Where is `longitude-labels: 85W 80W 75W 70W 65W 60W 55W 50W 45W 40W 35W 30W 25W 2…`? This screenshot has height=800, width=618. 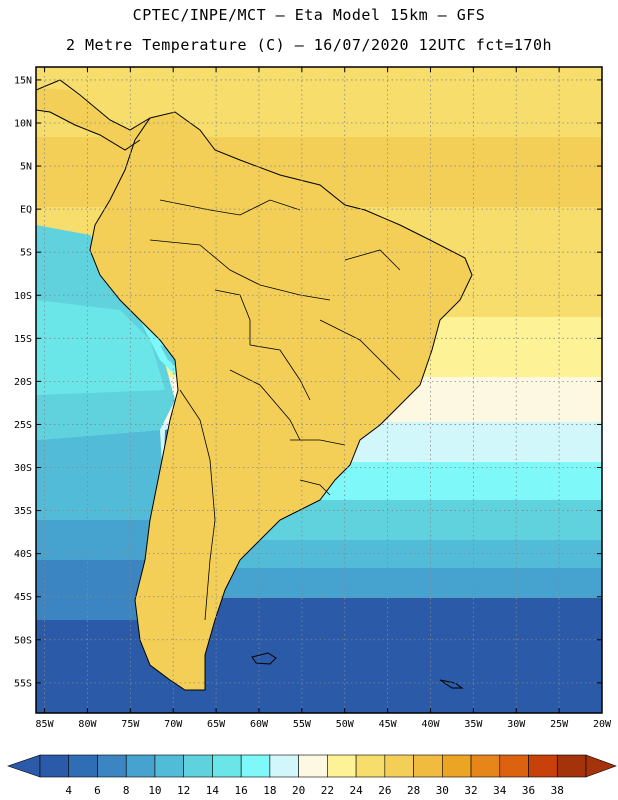 longitude-labels: 85W 80W 75W 70W 65W 60W 55W 50W 45W 40W 35W 30W 25W 2… is located at coordinates (324, 724).